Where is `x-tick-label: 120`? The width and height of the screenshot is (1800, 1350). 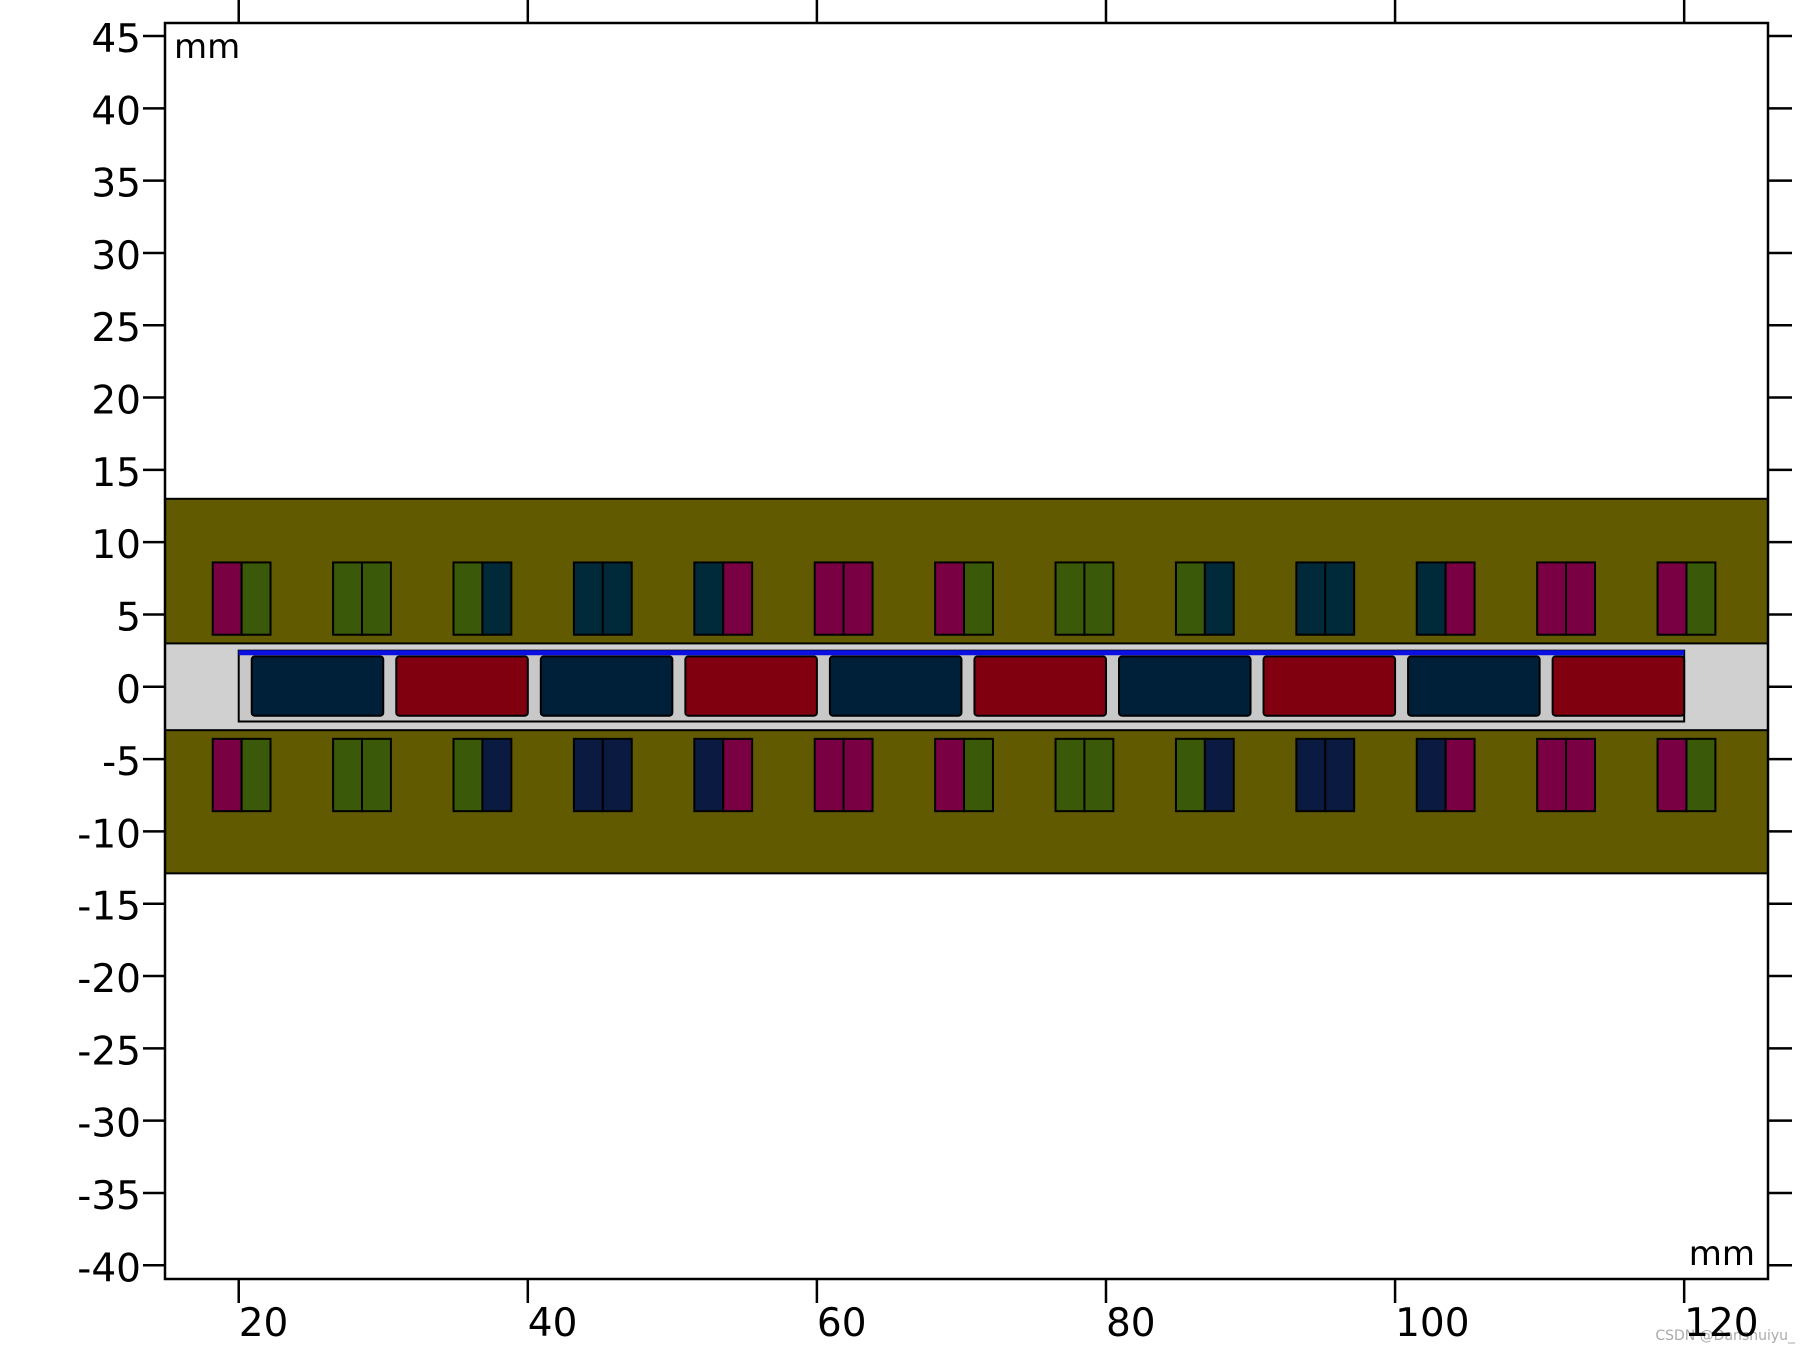 x-tick-label: 120 is located at coordinates (1721, 1323).